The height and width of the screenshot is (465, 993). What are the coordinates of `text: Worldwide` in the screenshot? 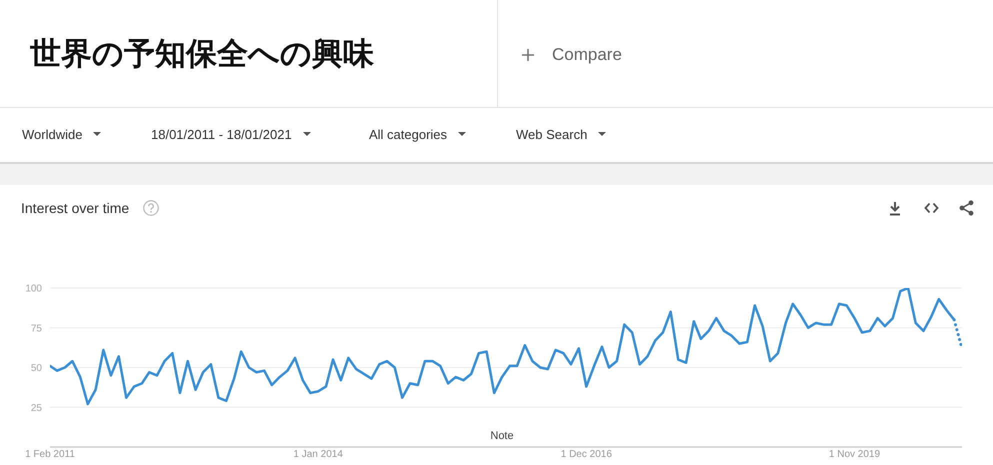 It's located at (52, 134).